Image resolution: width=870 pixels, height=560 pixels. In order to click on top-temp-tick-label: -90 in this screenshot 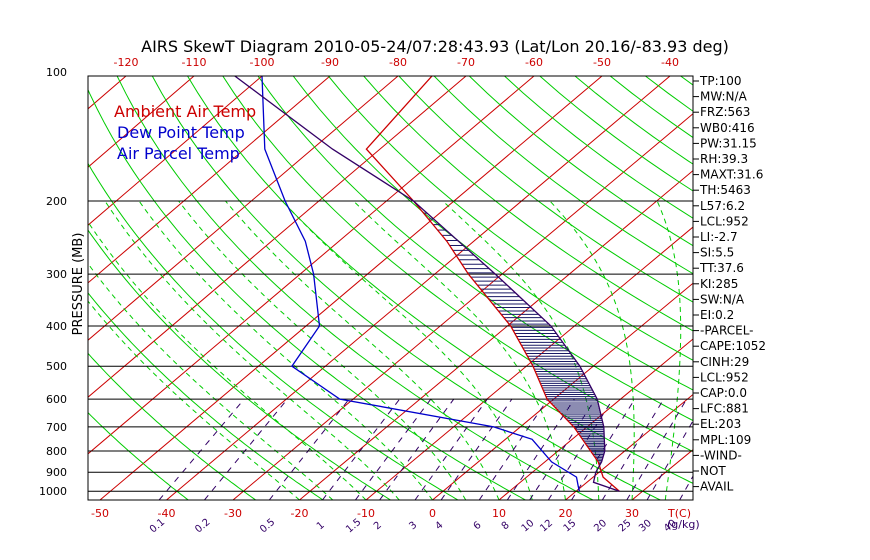, I will do `click(330, 62)`.